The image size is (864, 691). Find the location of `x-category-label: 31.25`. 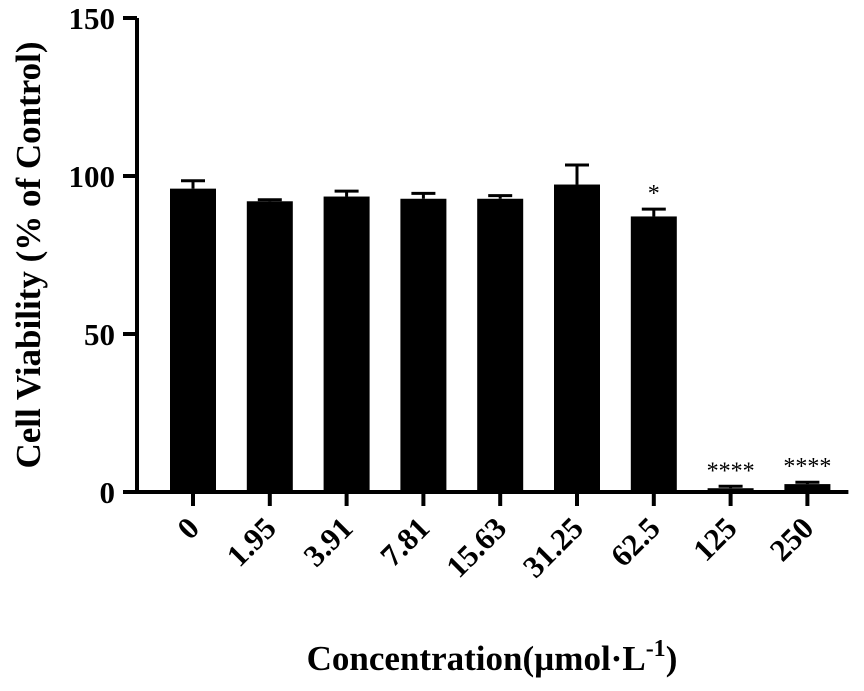

x-category-label: 31.25 is located at coordinates (553, 547).